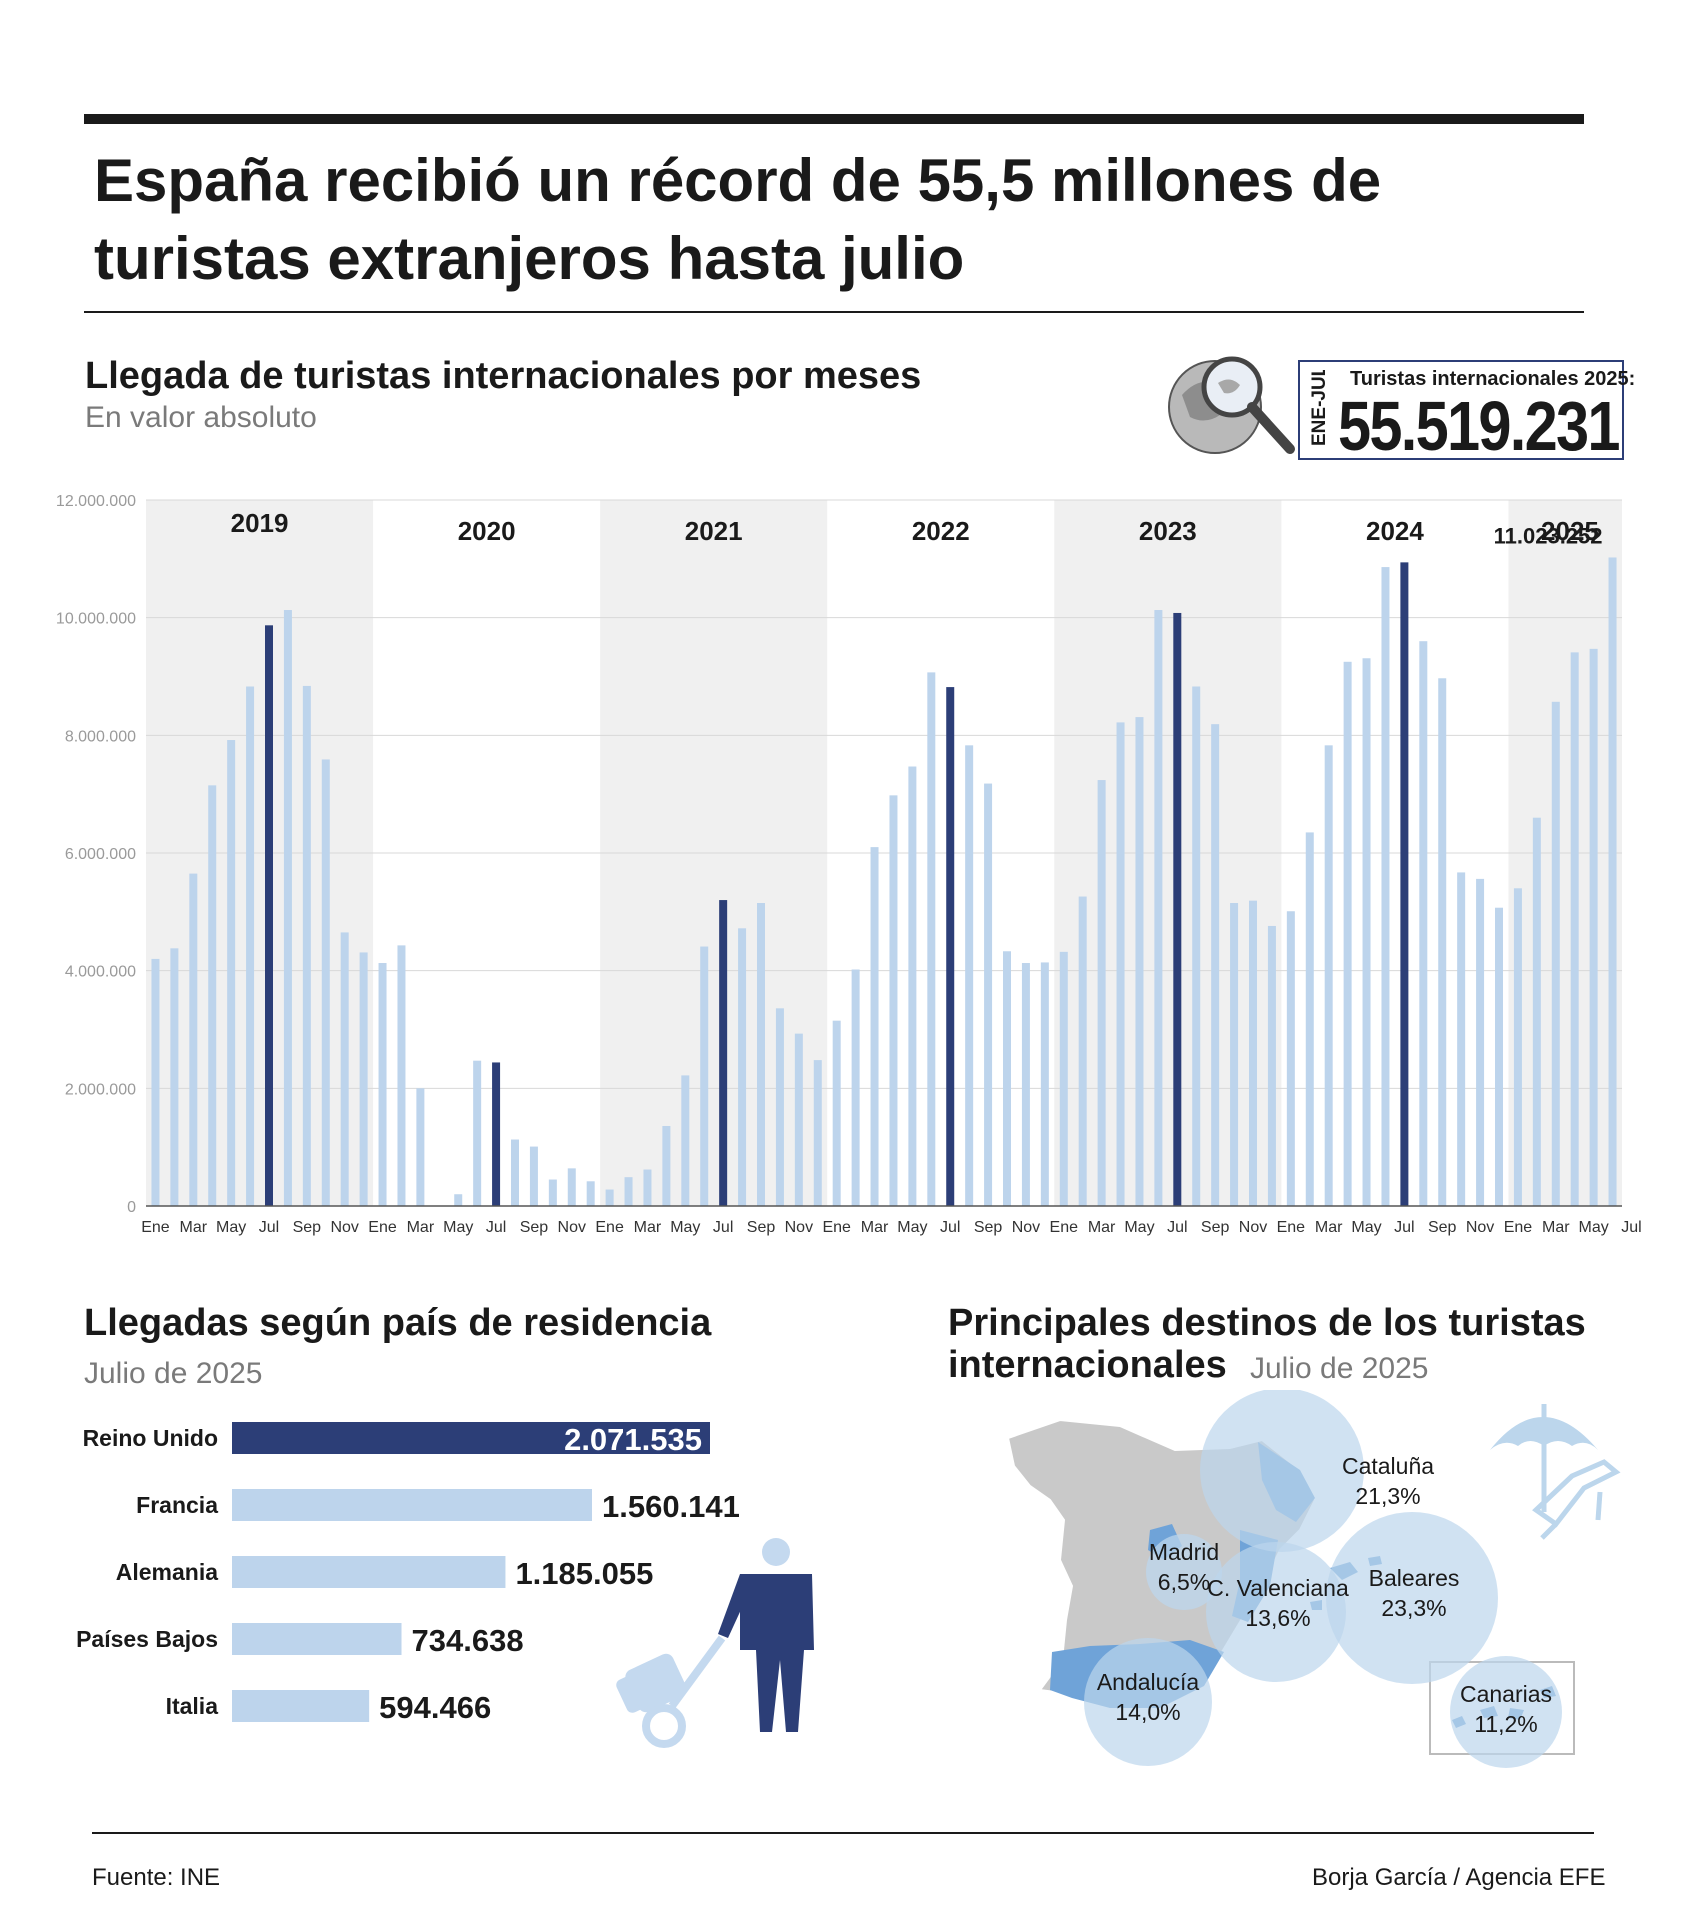 The height and width of the screenshot is (1920, 1685). Describe the element at coordinates (834, 119) in the screenshot. I see `top-rule` at that location.